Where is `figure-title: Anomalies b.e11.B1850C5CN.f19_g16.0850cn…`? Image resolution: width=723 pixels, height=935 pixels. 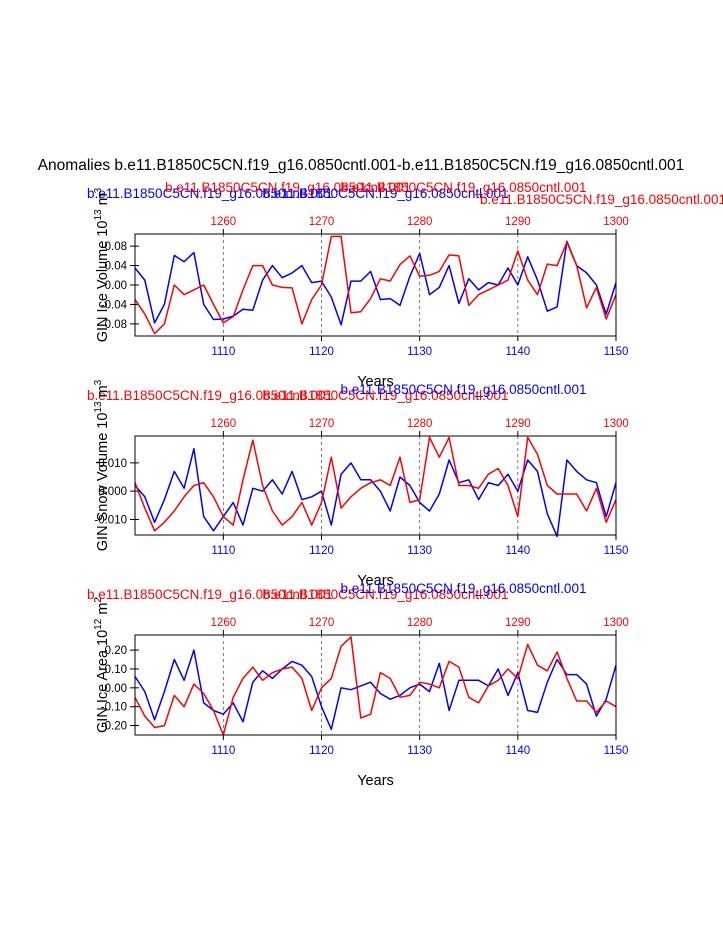
figure-title: Anomalies b.e11.B1850C5CN.f19_g16.0850cn… is located at coordinates (361, 165).